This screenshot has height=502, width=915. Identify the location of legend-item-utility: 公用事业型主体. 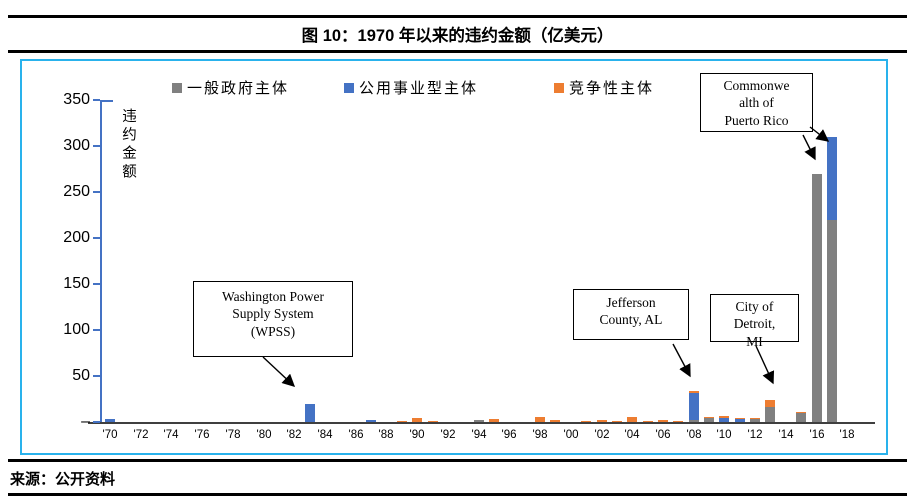
(411, 87).